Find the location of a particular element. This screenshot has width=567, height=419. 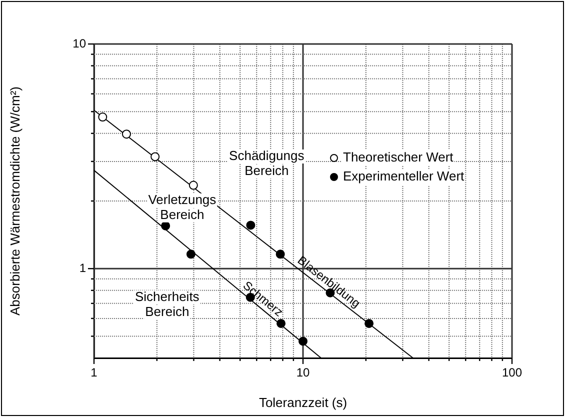

x-axis-title: Toleranzzeit (s) is located at coordinates (303, 402).